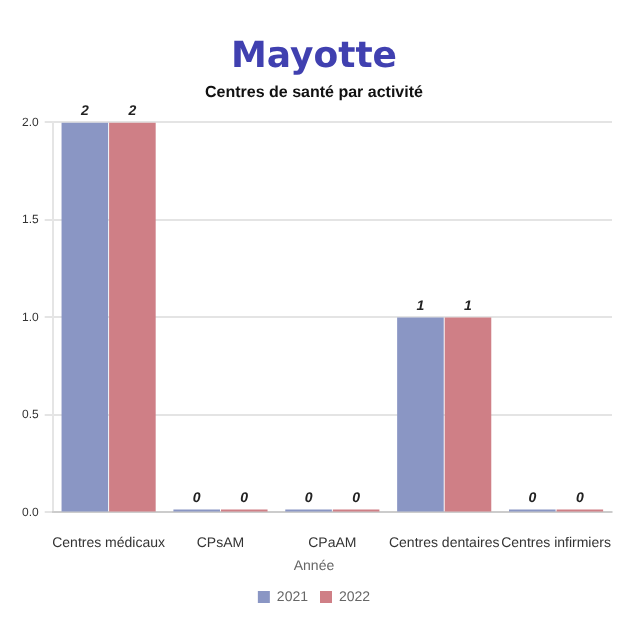  Describe the element at coordinates (315, 92) in the screenshot. I see `chart-subtitle: Centres de santé par activité` at that location.